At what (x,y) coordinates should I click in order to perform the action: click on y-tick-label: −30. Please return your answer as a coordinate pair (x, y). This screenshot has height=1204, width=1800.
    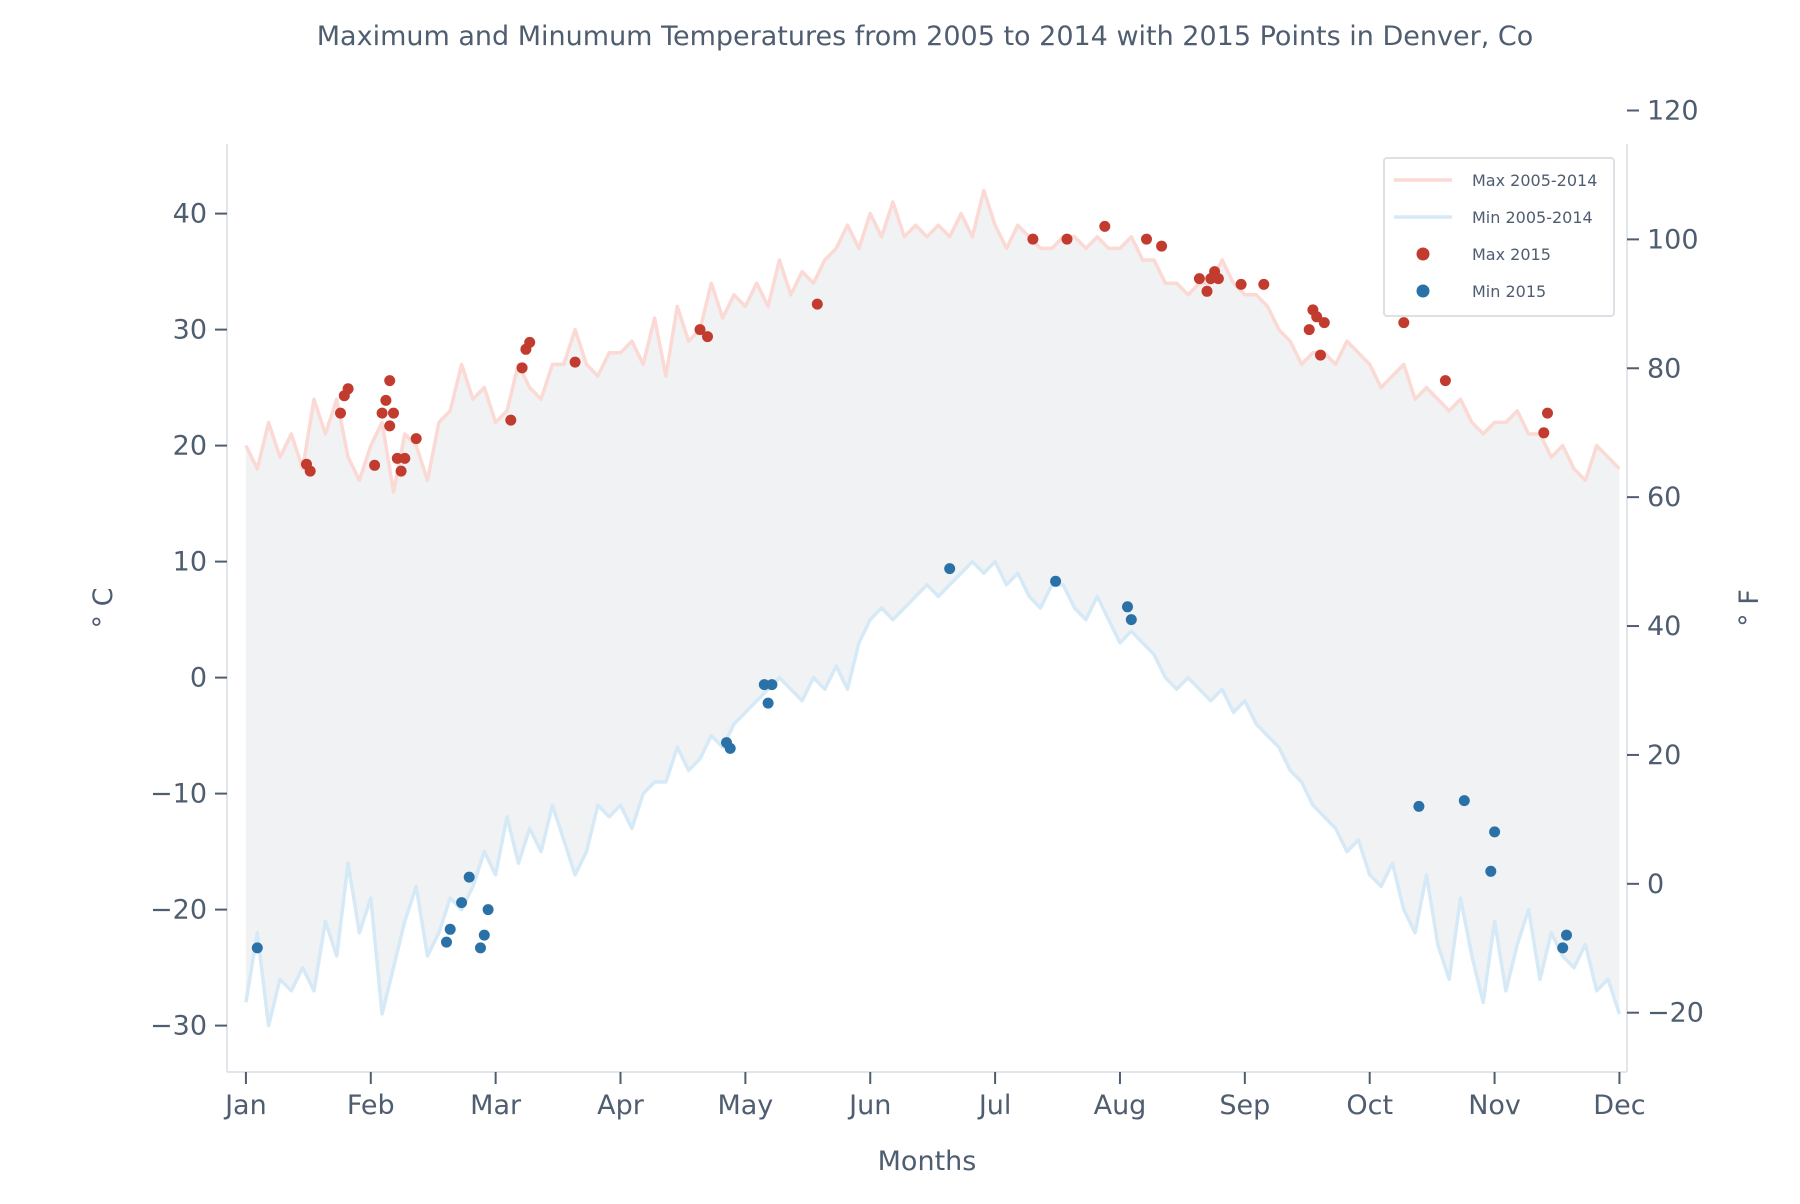
    Looking at the image, I should click on (178, 1026).